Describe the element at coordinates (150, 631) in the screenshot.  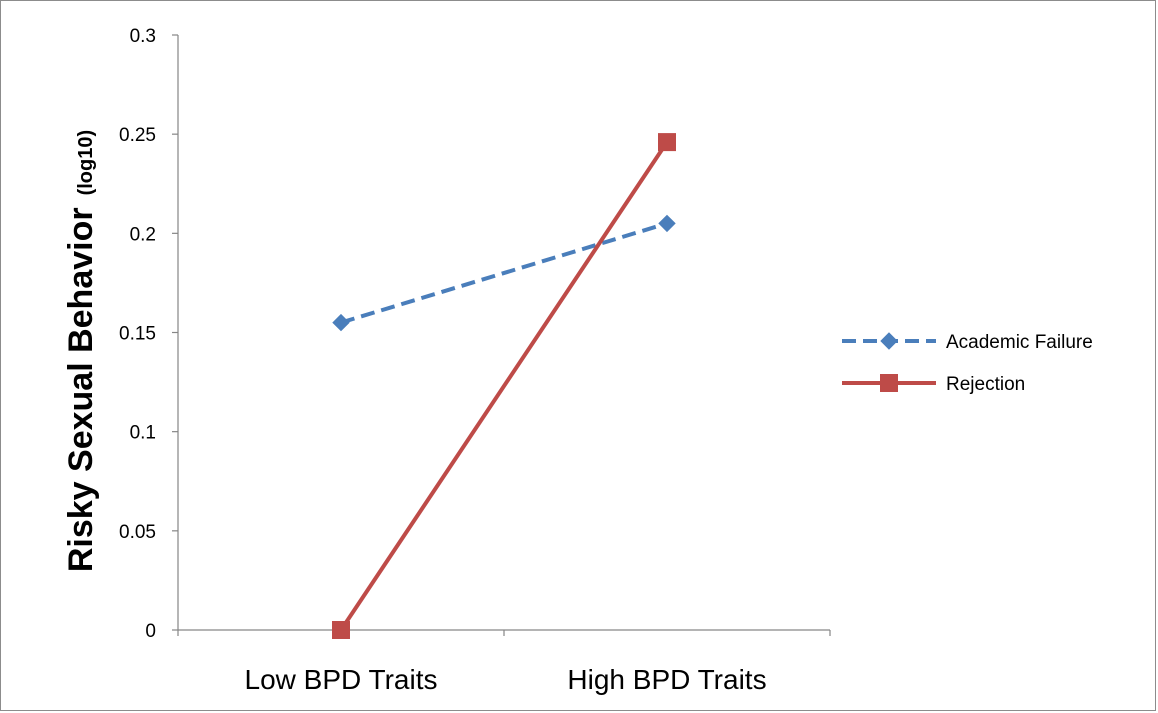
I see `y-tick-label: 0` at that location.